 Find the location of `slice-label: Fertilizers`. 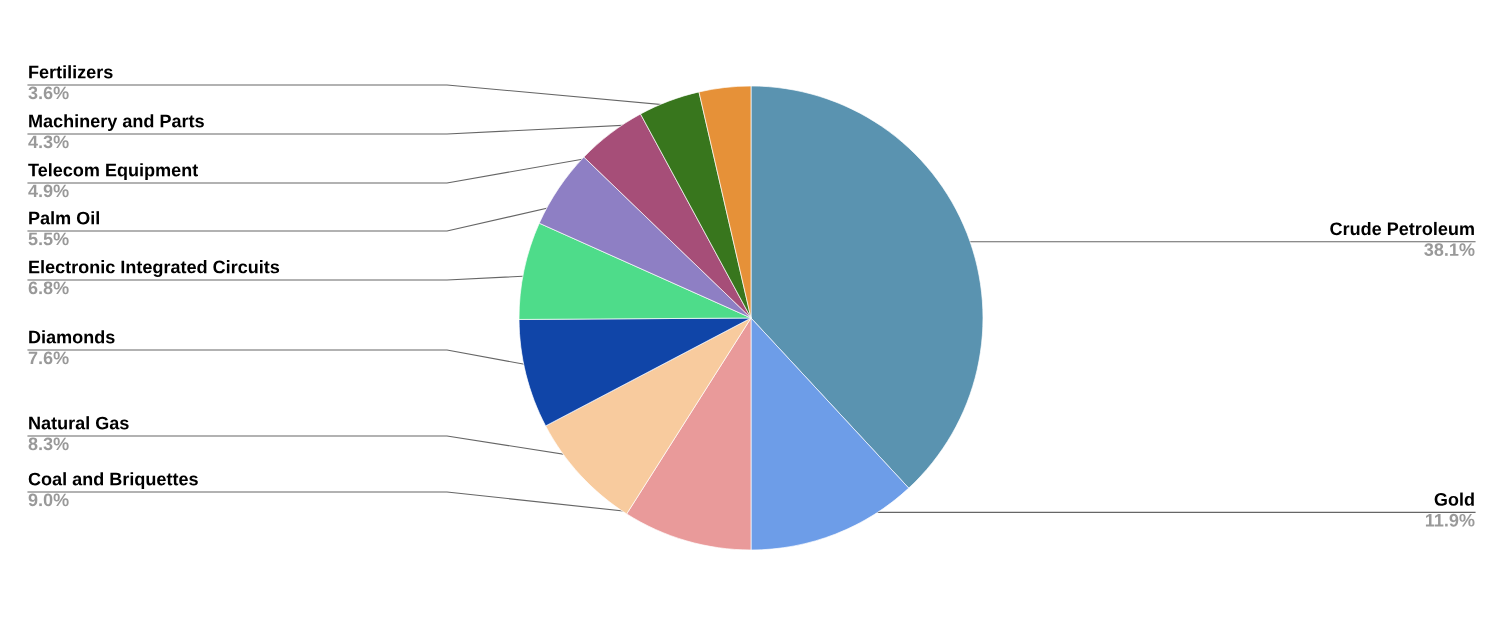

slice-label: Fertilizers is located at coordinates (71, 72).